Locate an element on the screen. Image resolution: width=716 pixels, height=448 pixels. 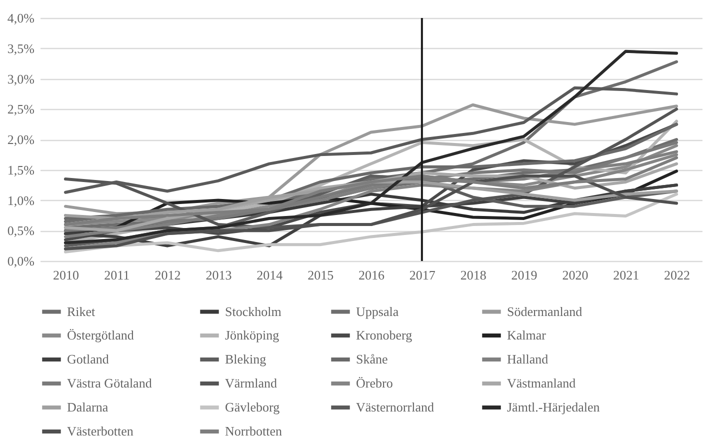
legend-label: Dalarna is located at coordinates (87, 407).